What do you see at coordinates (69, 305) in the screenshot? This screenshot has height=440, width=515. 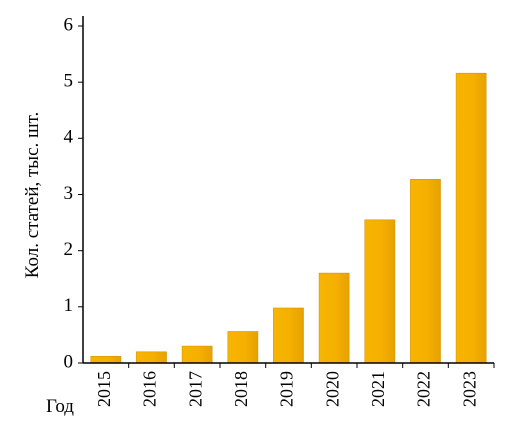 I see `y-tick-label-1: 1` at bounding box center [69, 305].